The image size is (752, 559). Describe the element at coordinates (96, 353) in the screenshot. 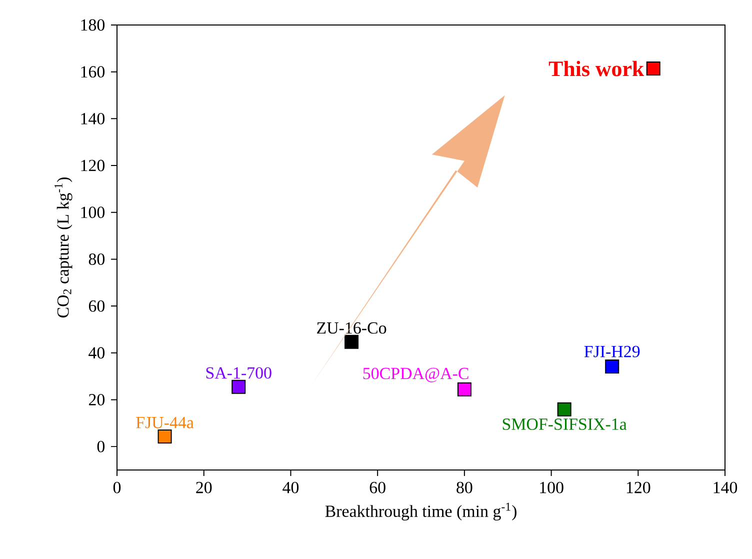

I see `y-tick-label: 40` at that location.